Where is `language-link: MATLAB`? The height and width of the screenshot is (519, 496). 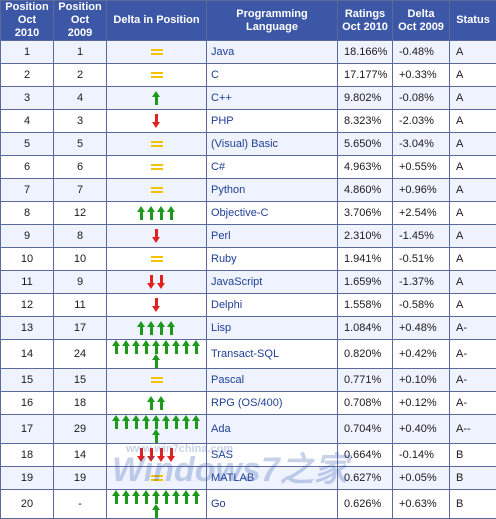
language-link: MATLAB is located at coordinates (272, 478).